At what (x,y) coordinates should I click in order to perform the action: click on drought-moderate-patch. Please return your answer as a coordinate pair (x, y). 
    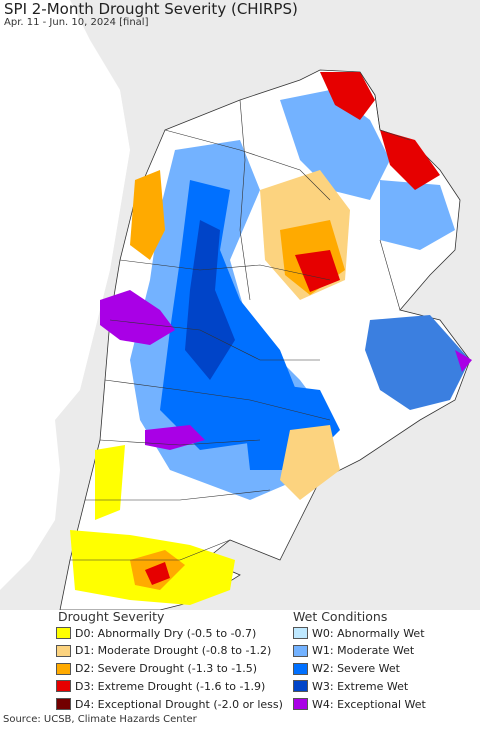
    Looking at the image, I should click on (305, 235).